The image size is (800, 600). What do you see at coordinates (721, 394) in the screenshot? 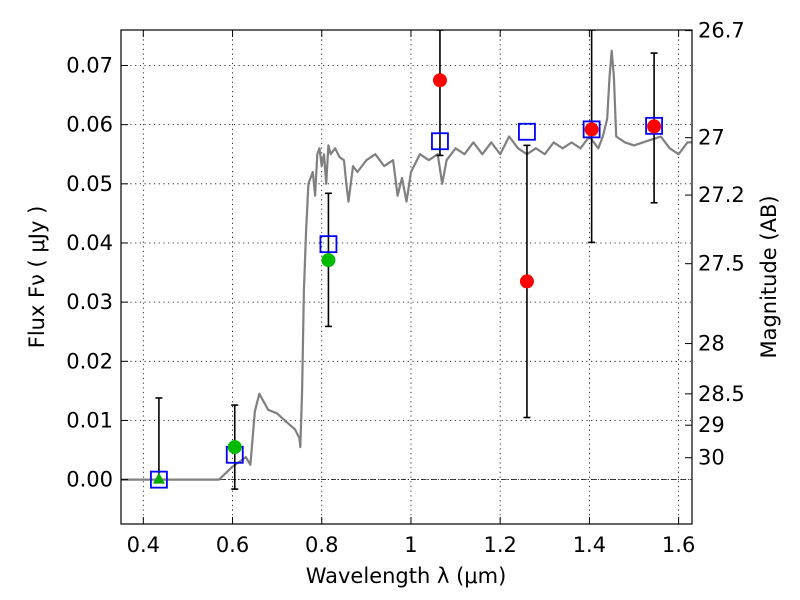
I see `right-tick-label: 28.5` at bounding box center [721, 394].